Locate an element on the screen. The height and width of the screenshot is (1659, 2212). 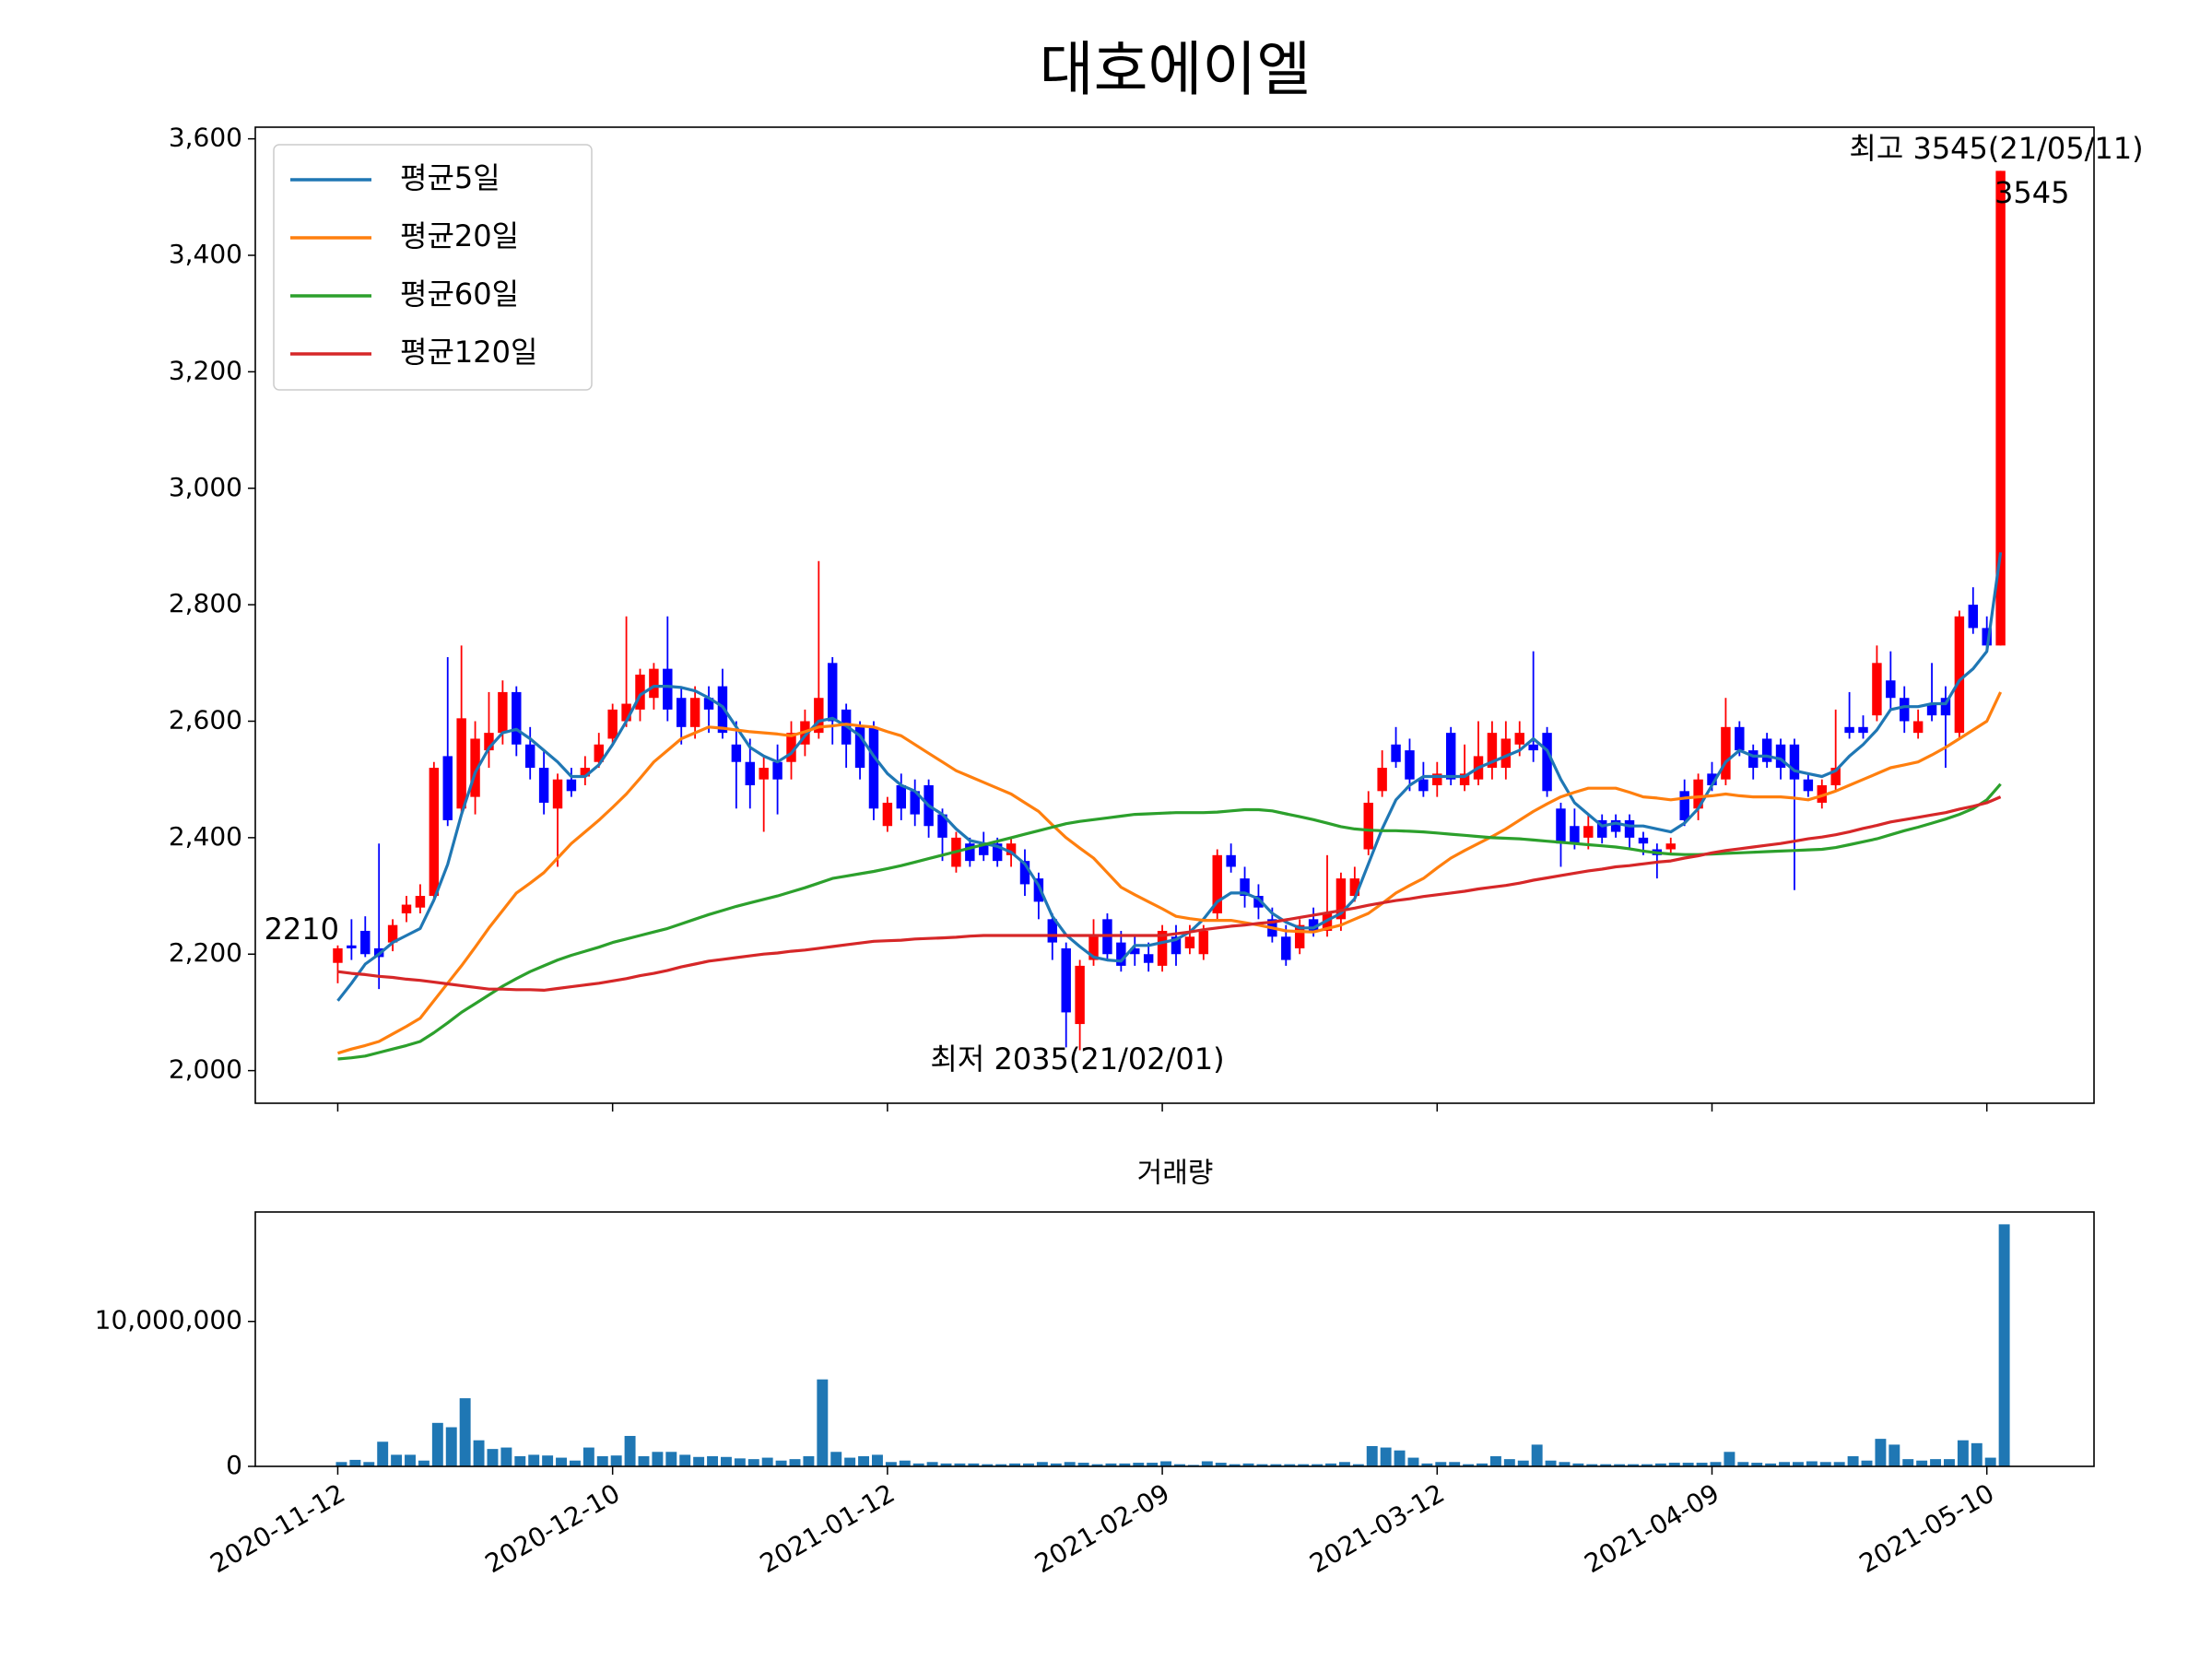
legend-label: 평균20일 is located at coordinates (459, 235).